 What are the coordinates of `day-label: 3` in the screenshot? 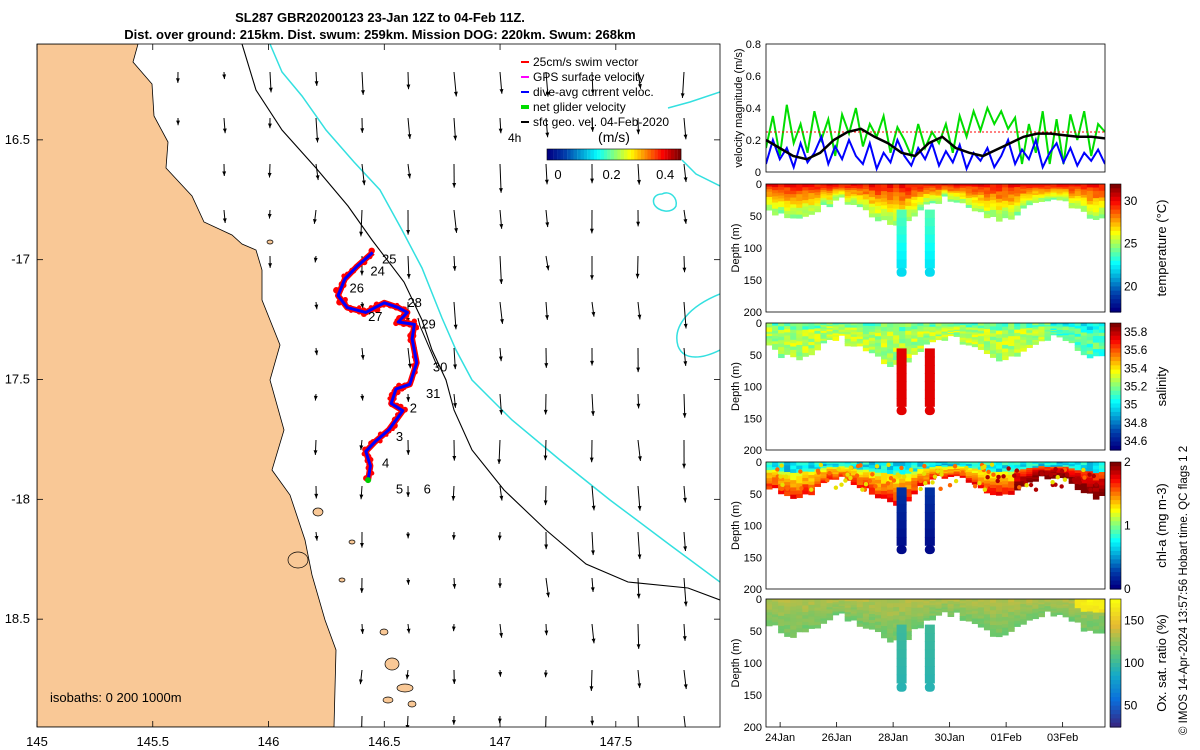 It's located at (399, 436).